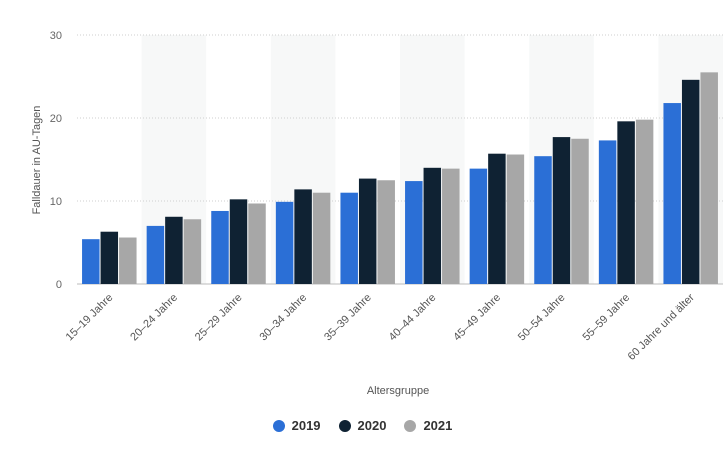 The height and width of the screenshot is (469, 725). What do you see at coordinates (438, 425) in the screenshot?
I see `legend-label: 2021` at bounding box center [438, 425].